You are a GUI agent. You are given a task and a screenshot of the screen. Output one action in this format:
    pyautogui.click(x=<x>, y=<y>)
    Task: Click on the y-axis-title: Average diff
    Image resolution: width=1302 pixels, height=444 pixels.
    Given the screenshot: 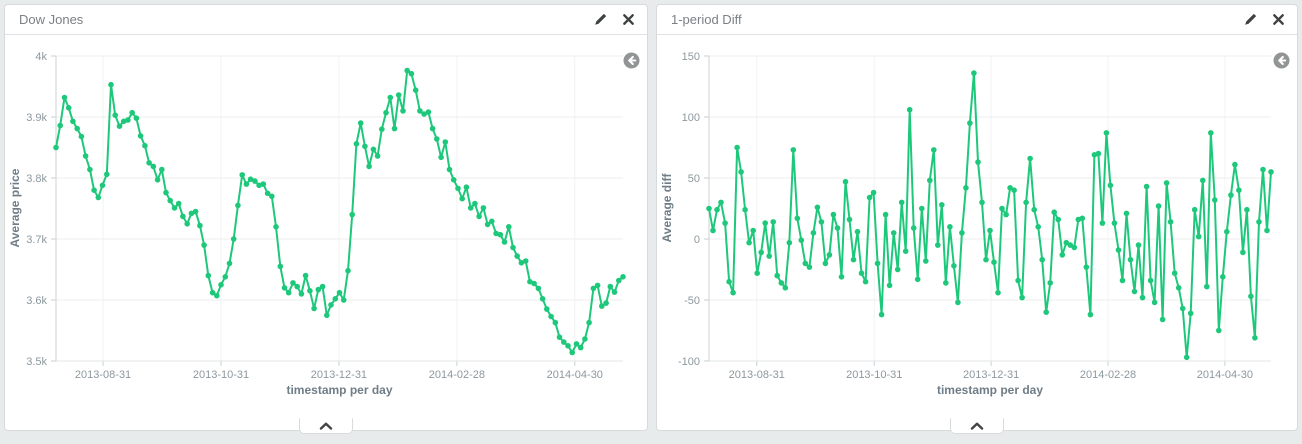 What is the action you would take?
    pyautogui.click(x=667, y=208)
    